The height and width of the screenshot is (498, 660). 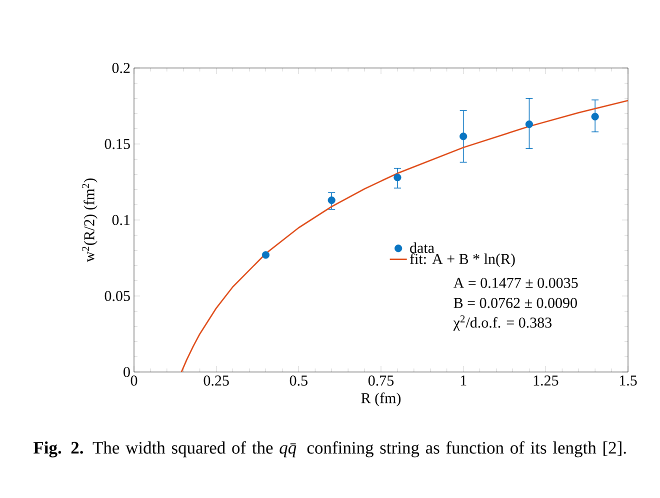 What do you see at coordinates (515, 303) in the screenshot?
I see `annotation: B = 0.0762 ± 0.0090` at bounding box center [515, 303].